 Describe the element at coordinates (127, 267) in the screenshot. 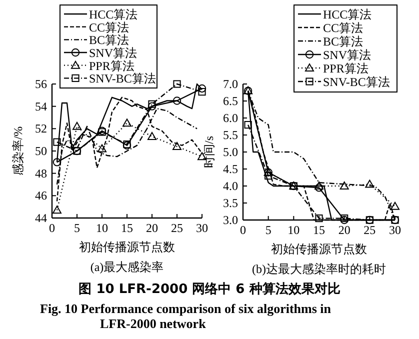

I see `text: (a)最大感染率` at that location.